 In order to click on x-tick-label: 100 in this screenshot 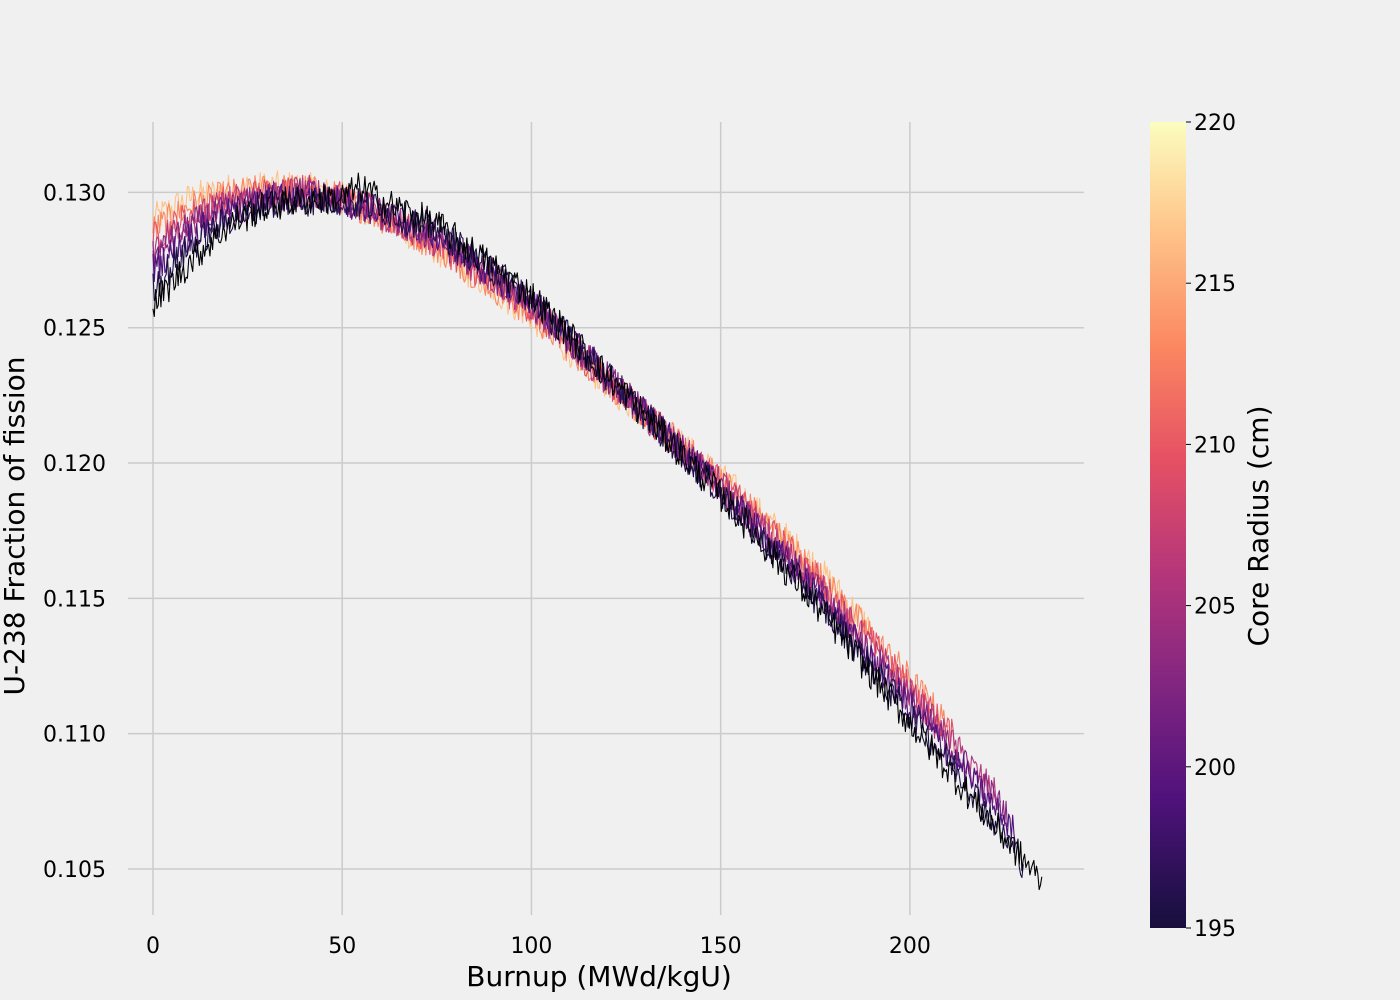, I will do `click(531, 946)`.